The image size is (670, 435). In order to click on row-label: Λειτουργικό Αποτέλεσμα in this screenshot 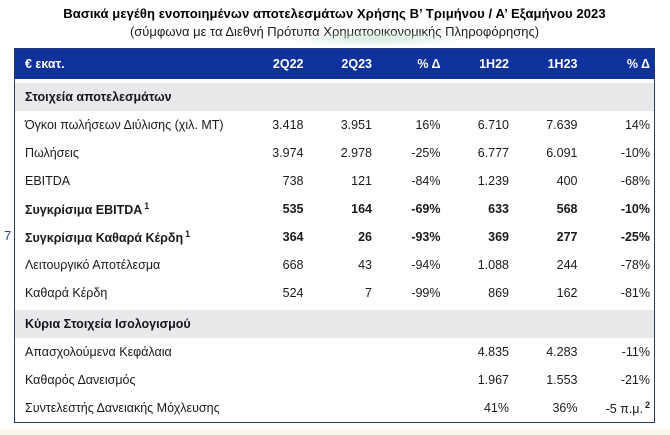, I will do `click(93, 265)`.